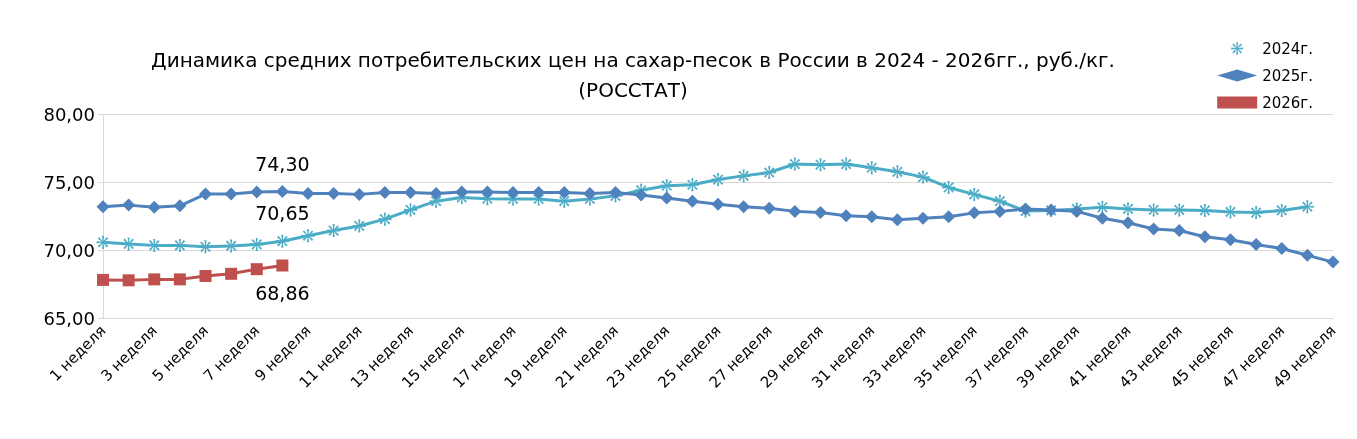 This screenshot has height=439, width=1357. I want to click on data-label: 70,65, so click(282, 213).